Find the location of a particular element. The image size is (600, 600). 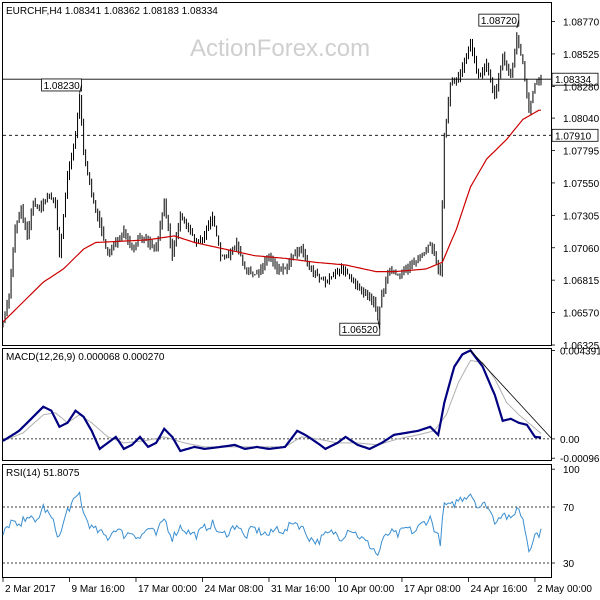

y-axis-tick-label: 0.004391 is located at coordinates (580, 352).